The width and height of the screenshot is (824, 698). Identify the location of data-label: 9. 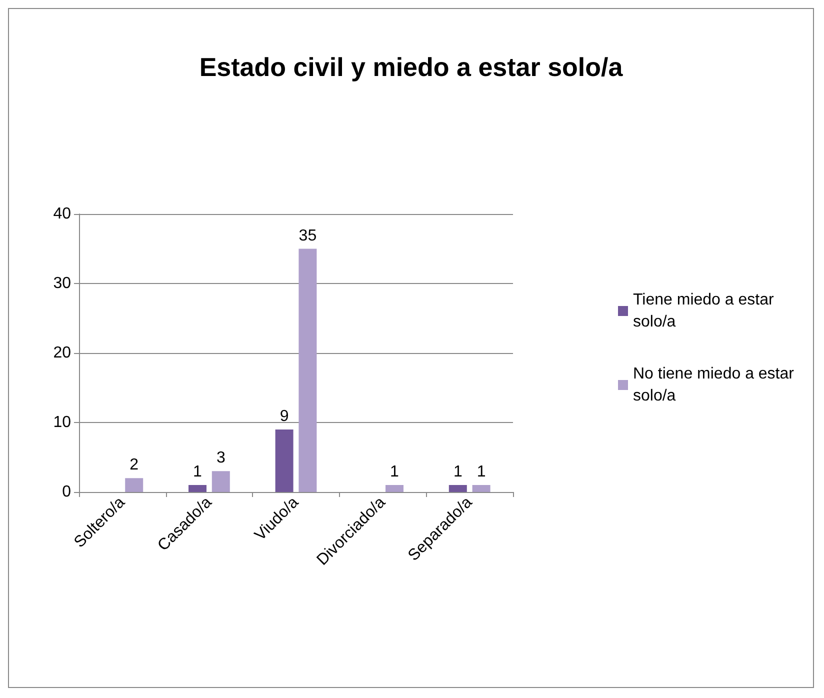
(284, 416).